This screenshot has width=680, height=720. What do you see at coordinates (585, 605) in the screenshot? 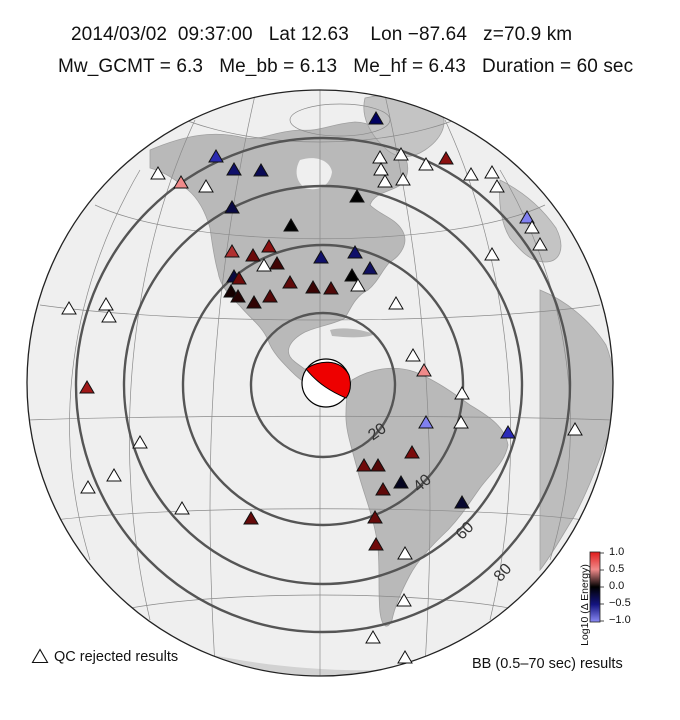
I see `colorbar-title: Log10 (Δ Energy)` at bounding box center [585, 605].